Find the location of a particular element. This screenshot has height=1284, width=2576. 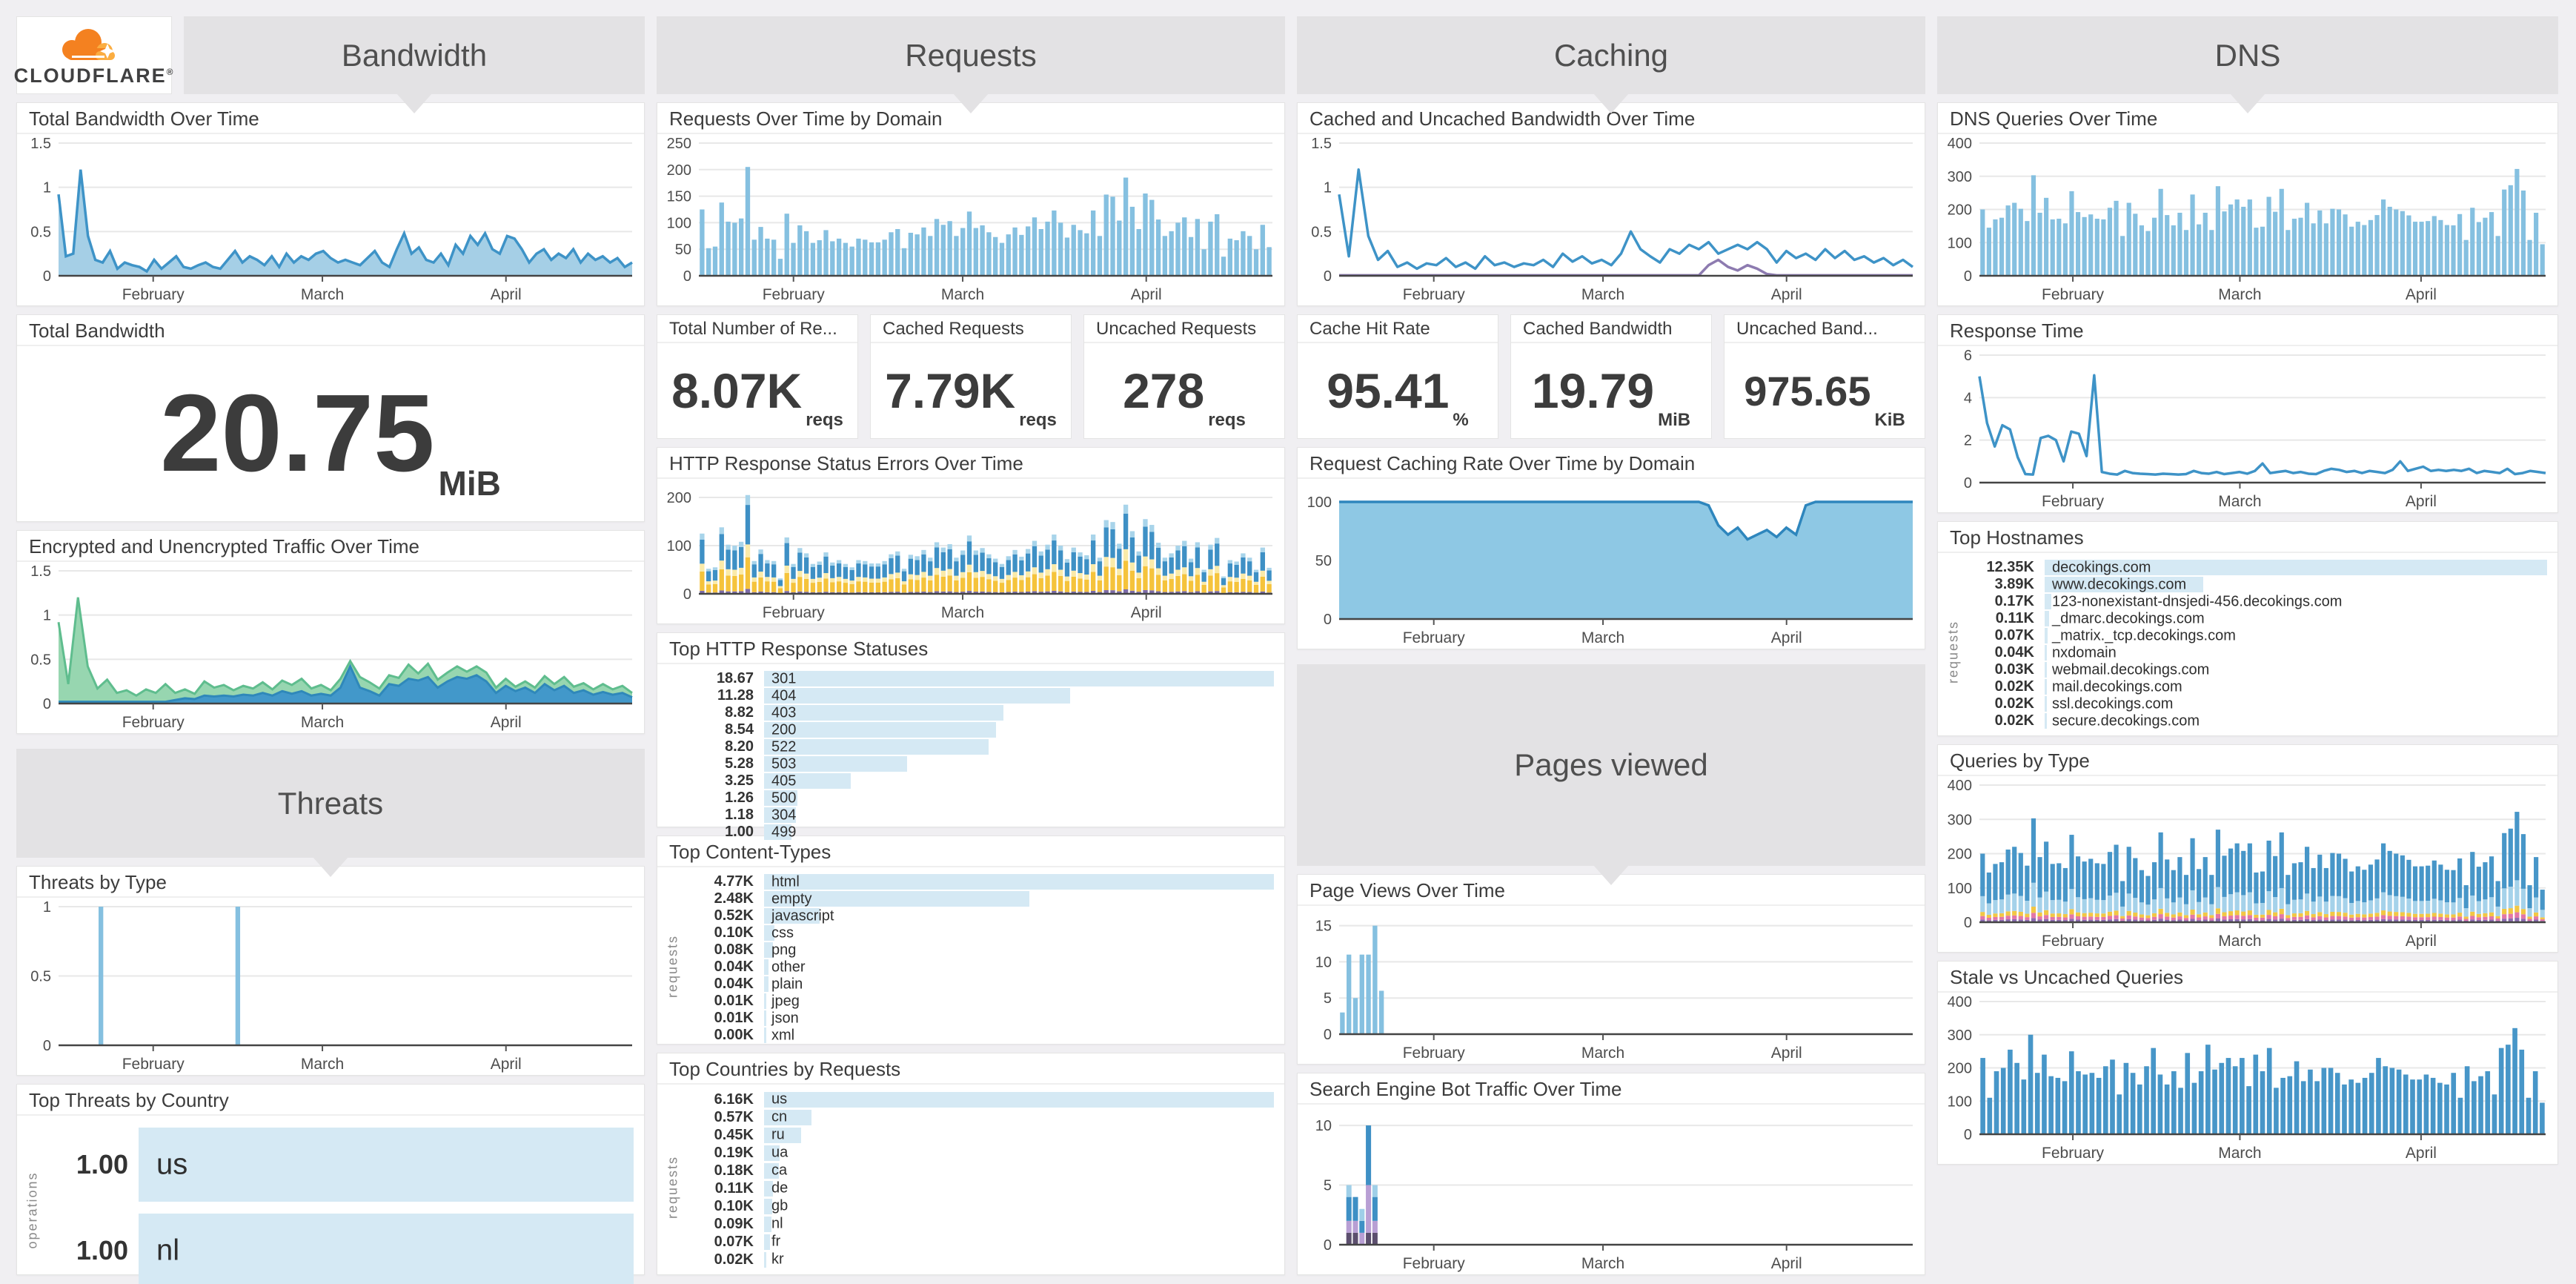

row-bar-area: decokings.com is located at coordinates (2296, 567).